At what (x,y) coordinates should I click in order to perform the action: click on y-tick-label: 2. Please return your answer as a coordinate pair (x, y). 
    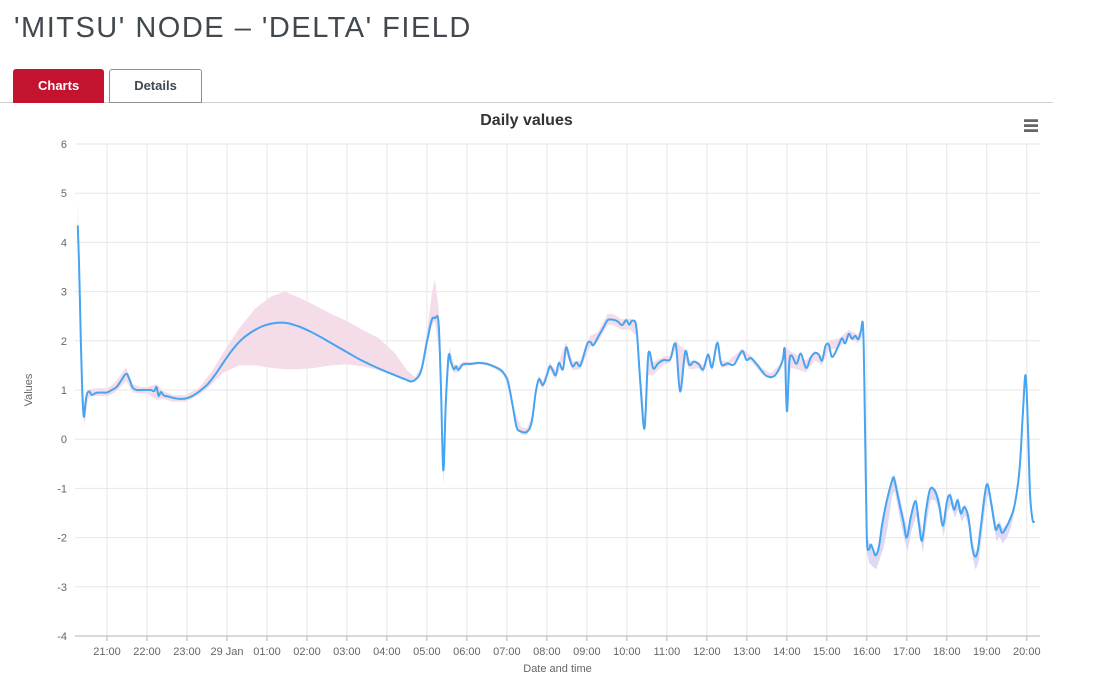
    Looking at the image, I should click on (64, 342).